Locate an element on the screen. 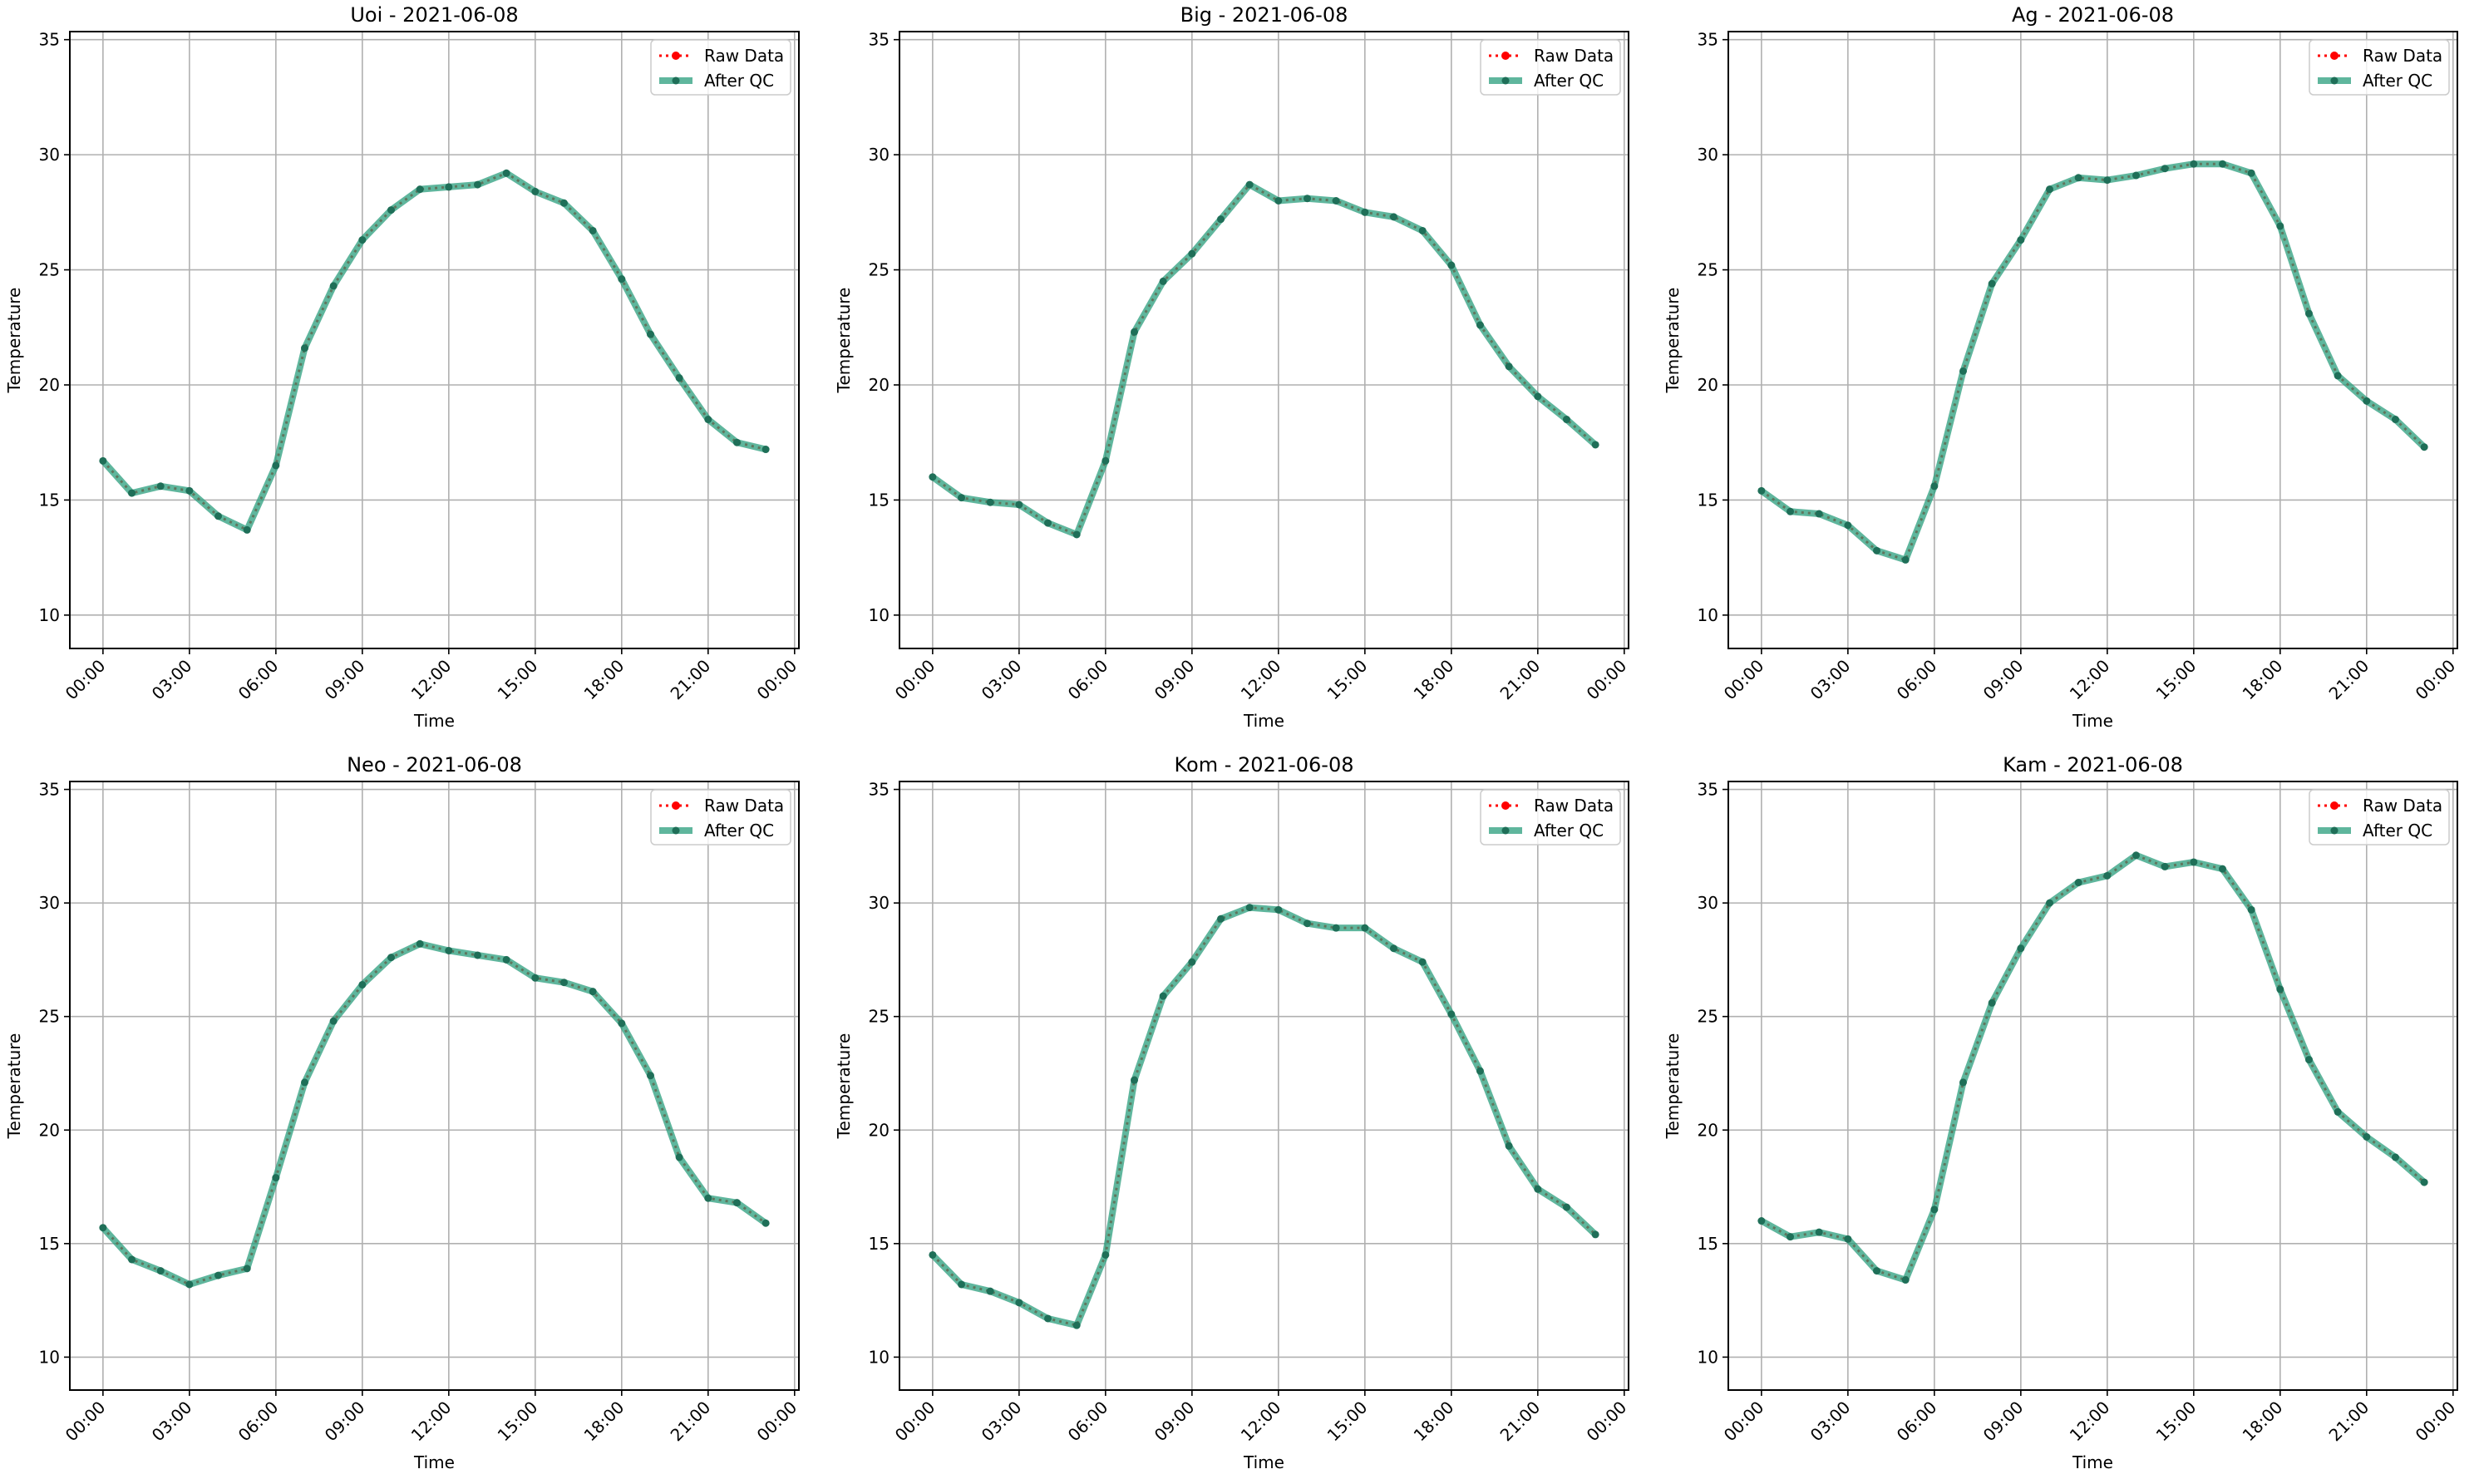  y-tick-label: 30 is located at coordinates (879, 155).